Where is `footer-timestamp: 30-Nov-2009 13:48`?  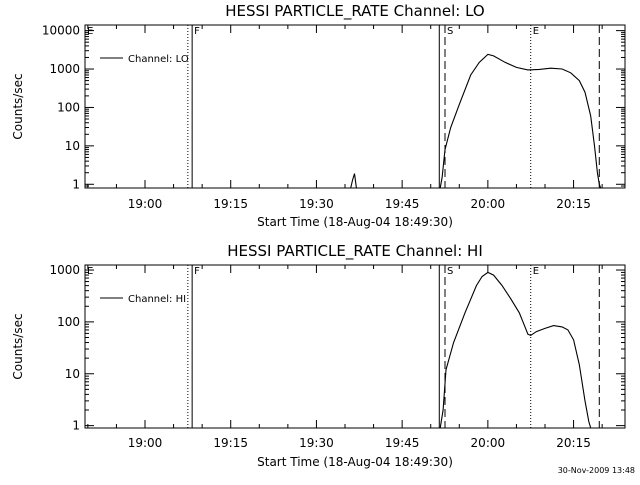
footer-timestamp: 30-Nov-2009 13:48 is located at coordinates (596, 470).